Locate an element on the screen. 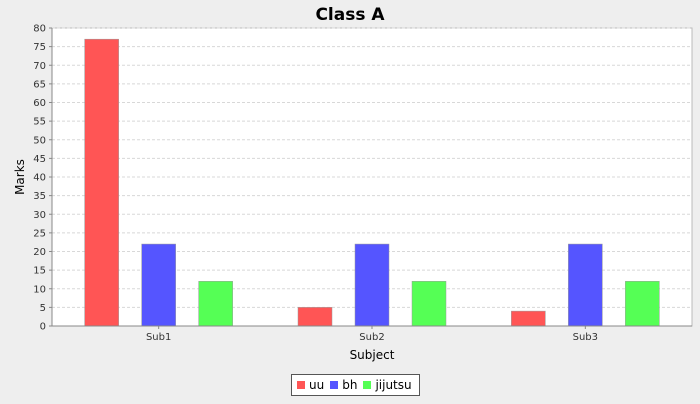 This screenshot has width=700, height=404. legend-label-uu: uu is located at coordinates (317, 385).